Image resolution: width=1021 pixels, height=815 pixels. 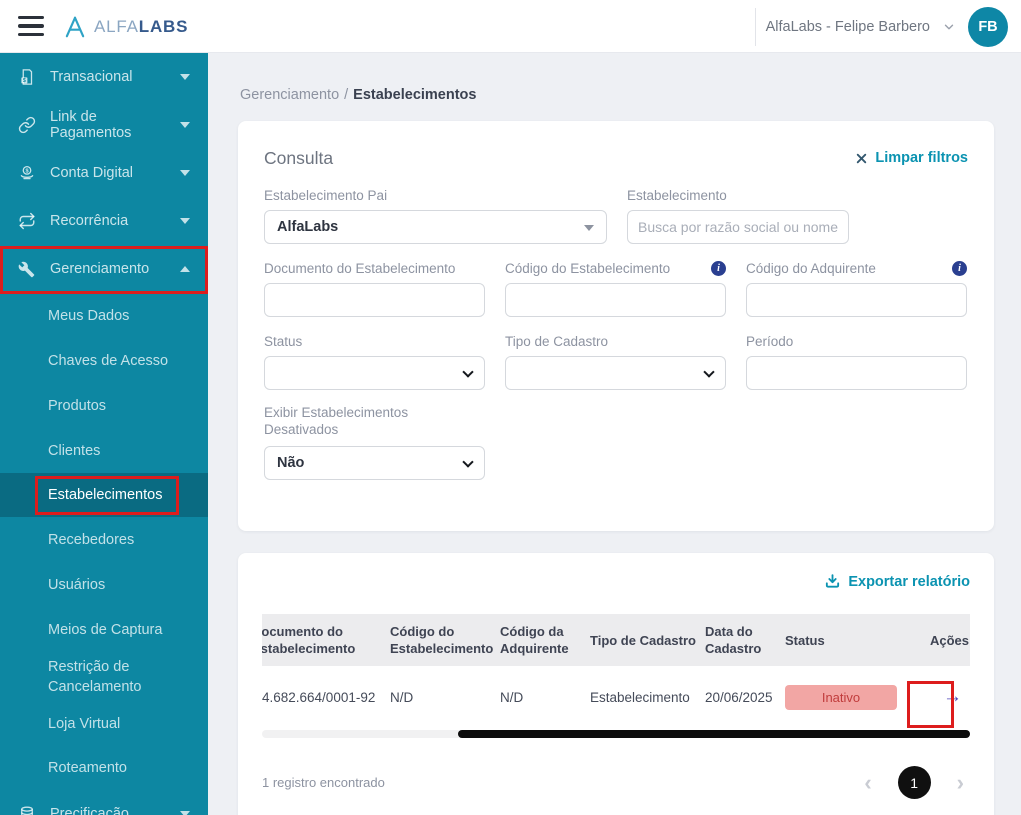 I want to click on download-icon, so click(x=832, y=581).